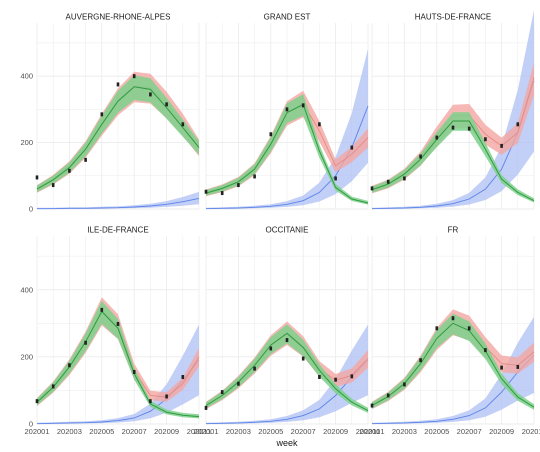 This screenshot has width=540, height=452. What do you see at coordinates (117, 230) in the screenshot?
I see `facet-title: ILE-DE-FRANCE` at bounding box center [117, 230].